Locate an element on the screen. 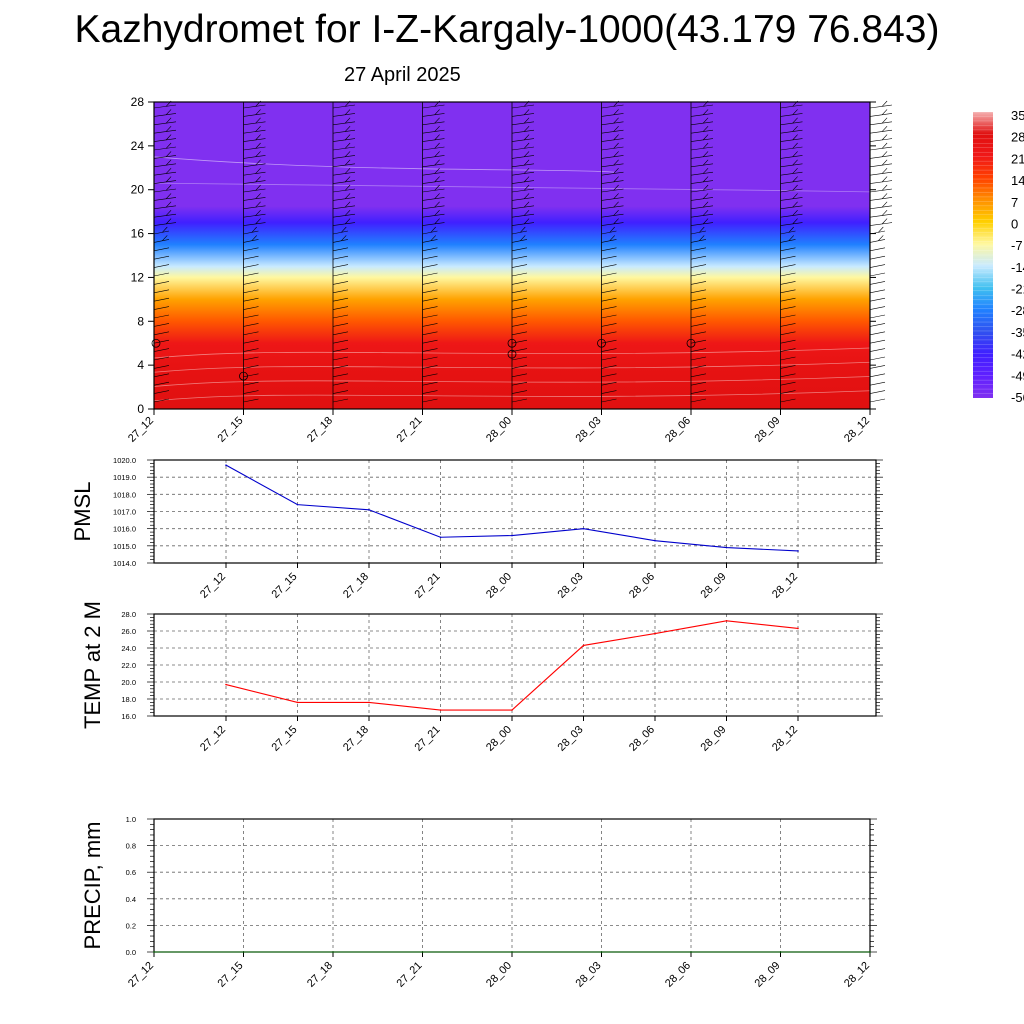  chart-subtitle: 27 April 2025 is located at coordinates (402, 75).